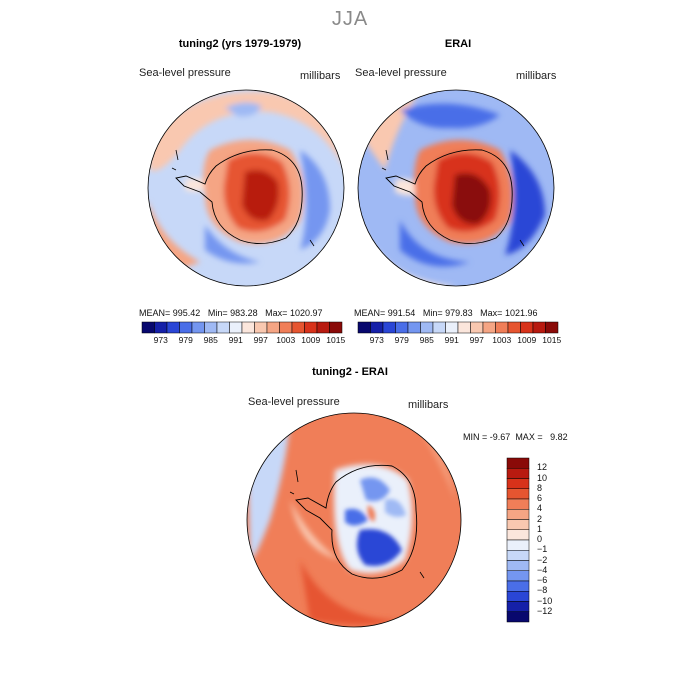 This screenshot has width=700, height=700. I want to click on map-diff, so click(354, 520).